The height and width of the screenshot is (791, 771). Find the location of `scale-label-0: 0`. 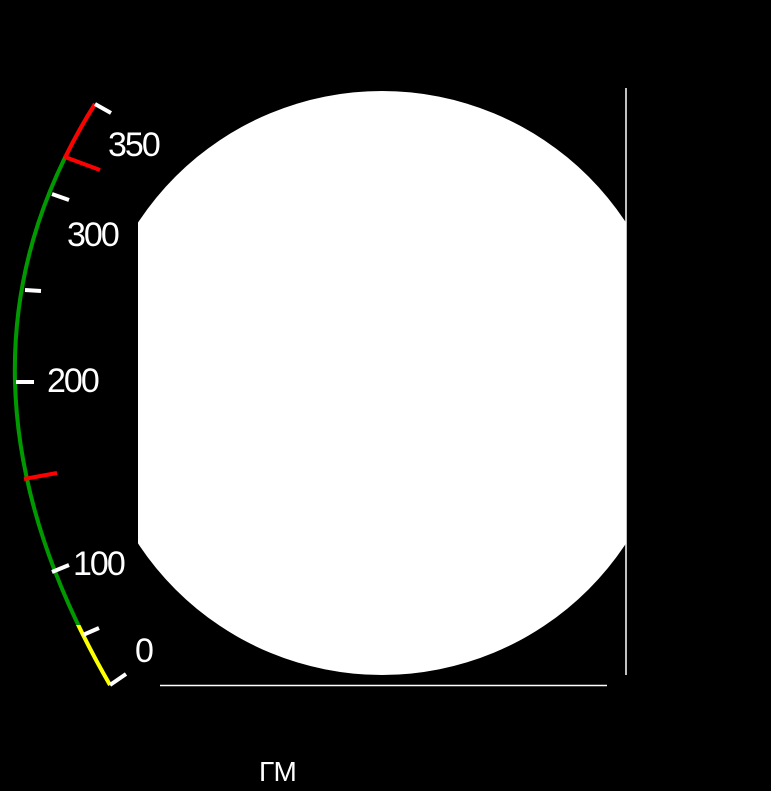

scale-label-0: 0 is located at coordinates (144, 651).